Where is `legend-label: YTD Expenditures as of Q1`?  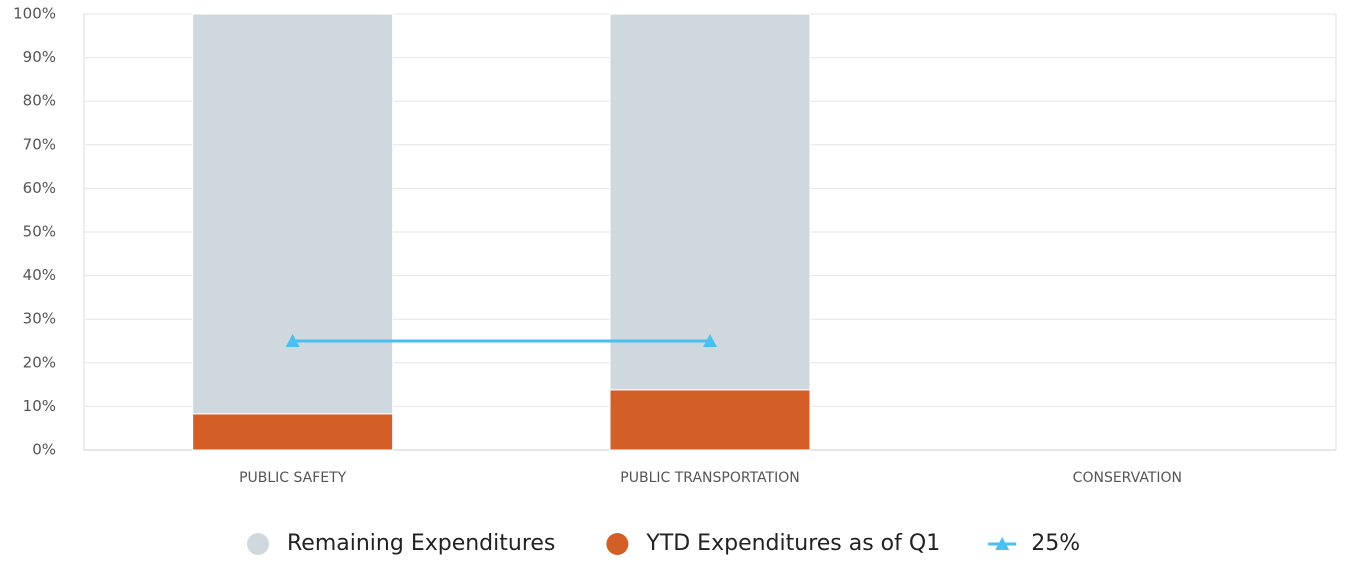 legend-label: YTD Expenditures as of Q1 is located at coordinates (792, 543).